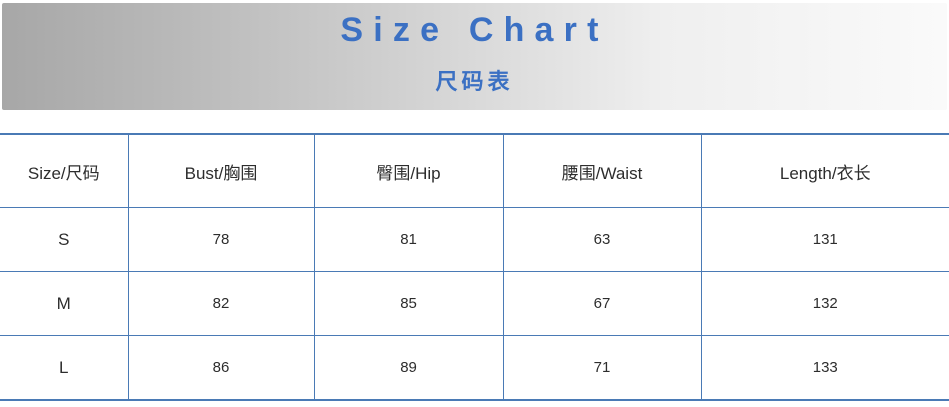 The width and height of the screenshot is (949, 407). I want to click on cell-m-length: 132, so click(824, 303).